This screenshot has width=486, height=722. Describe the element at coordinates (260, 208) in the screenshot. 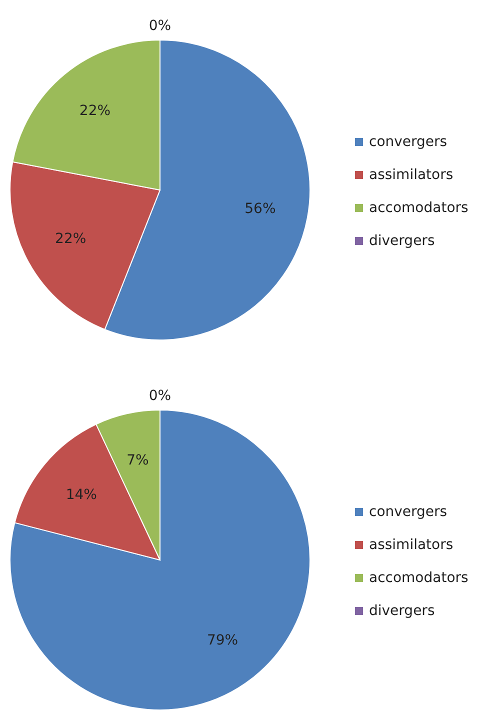

I see `data-label: 56%` at that location.